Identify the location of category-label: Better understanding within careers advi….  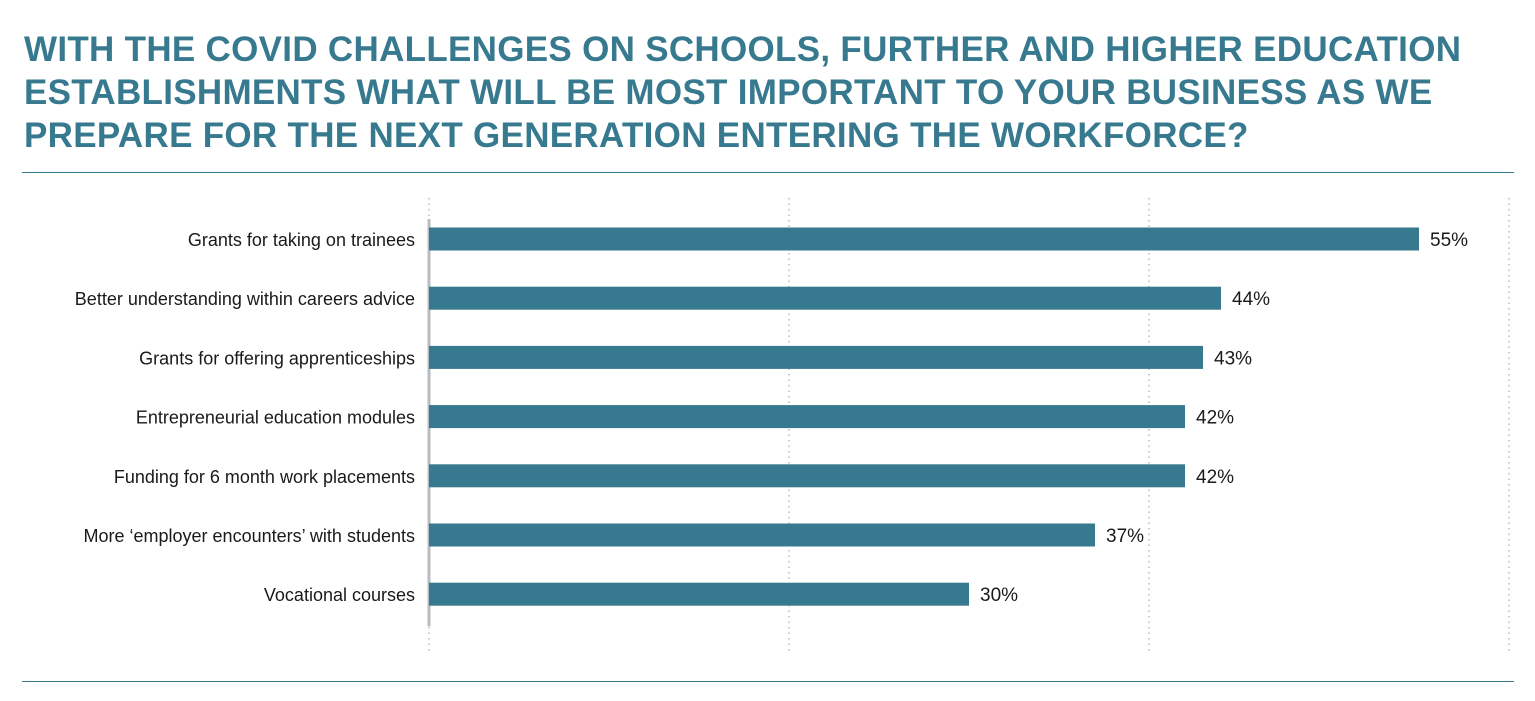
(245, 299).